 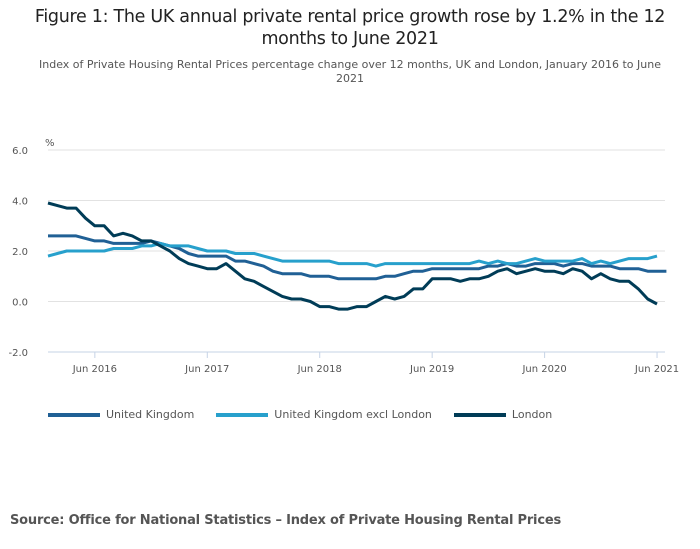 What do you see at coordinates (18, 353) in the screenshot?
I see `y-tick-label: -2.0` at bounding box center [18, 353].